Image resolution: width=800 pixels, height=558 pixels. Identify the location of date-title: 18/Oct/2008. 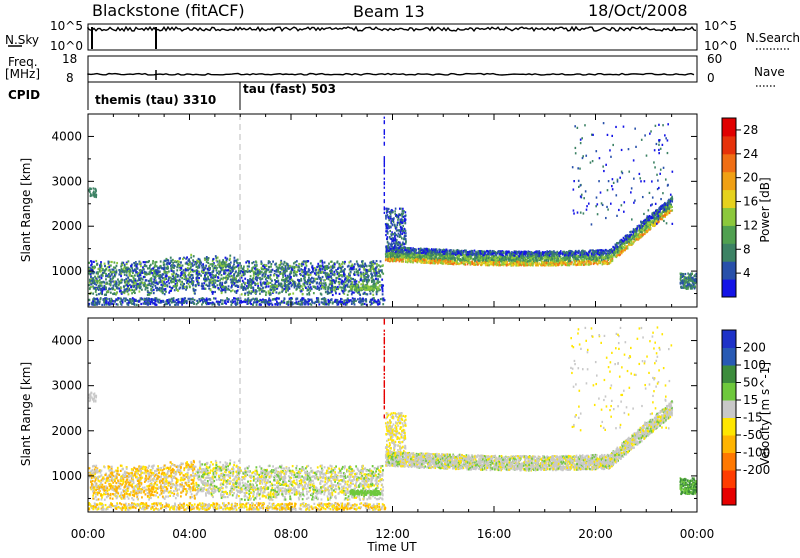
(638, 10).